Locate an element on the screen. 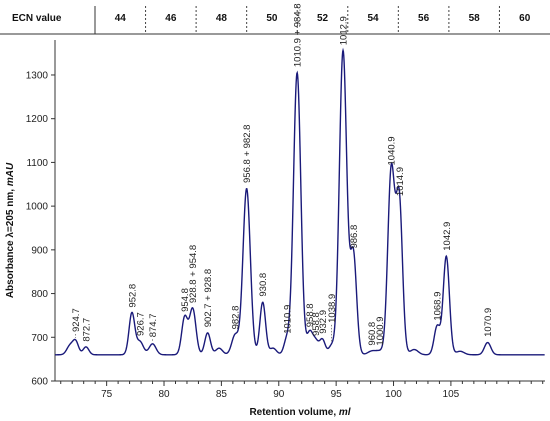  peak-label: 1012.9 is located at coordinates (344, 30).